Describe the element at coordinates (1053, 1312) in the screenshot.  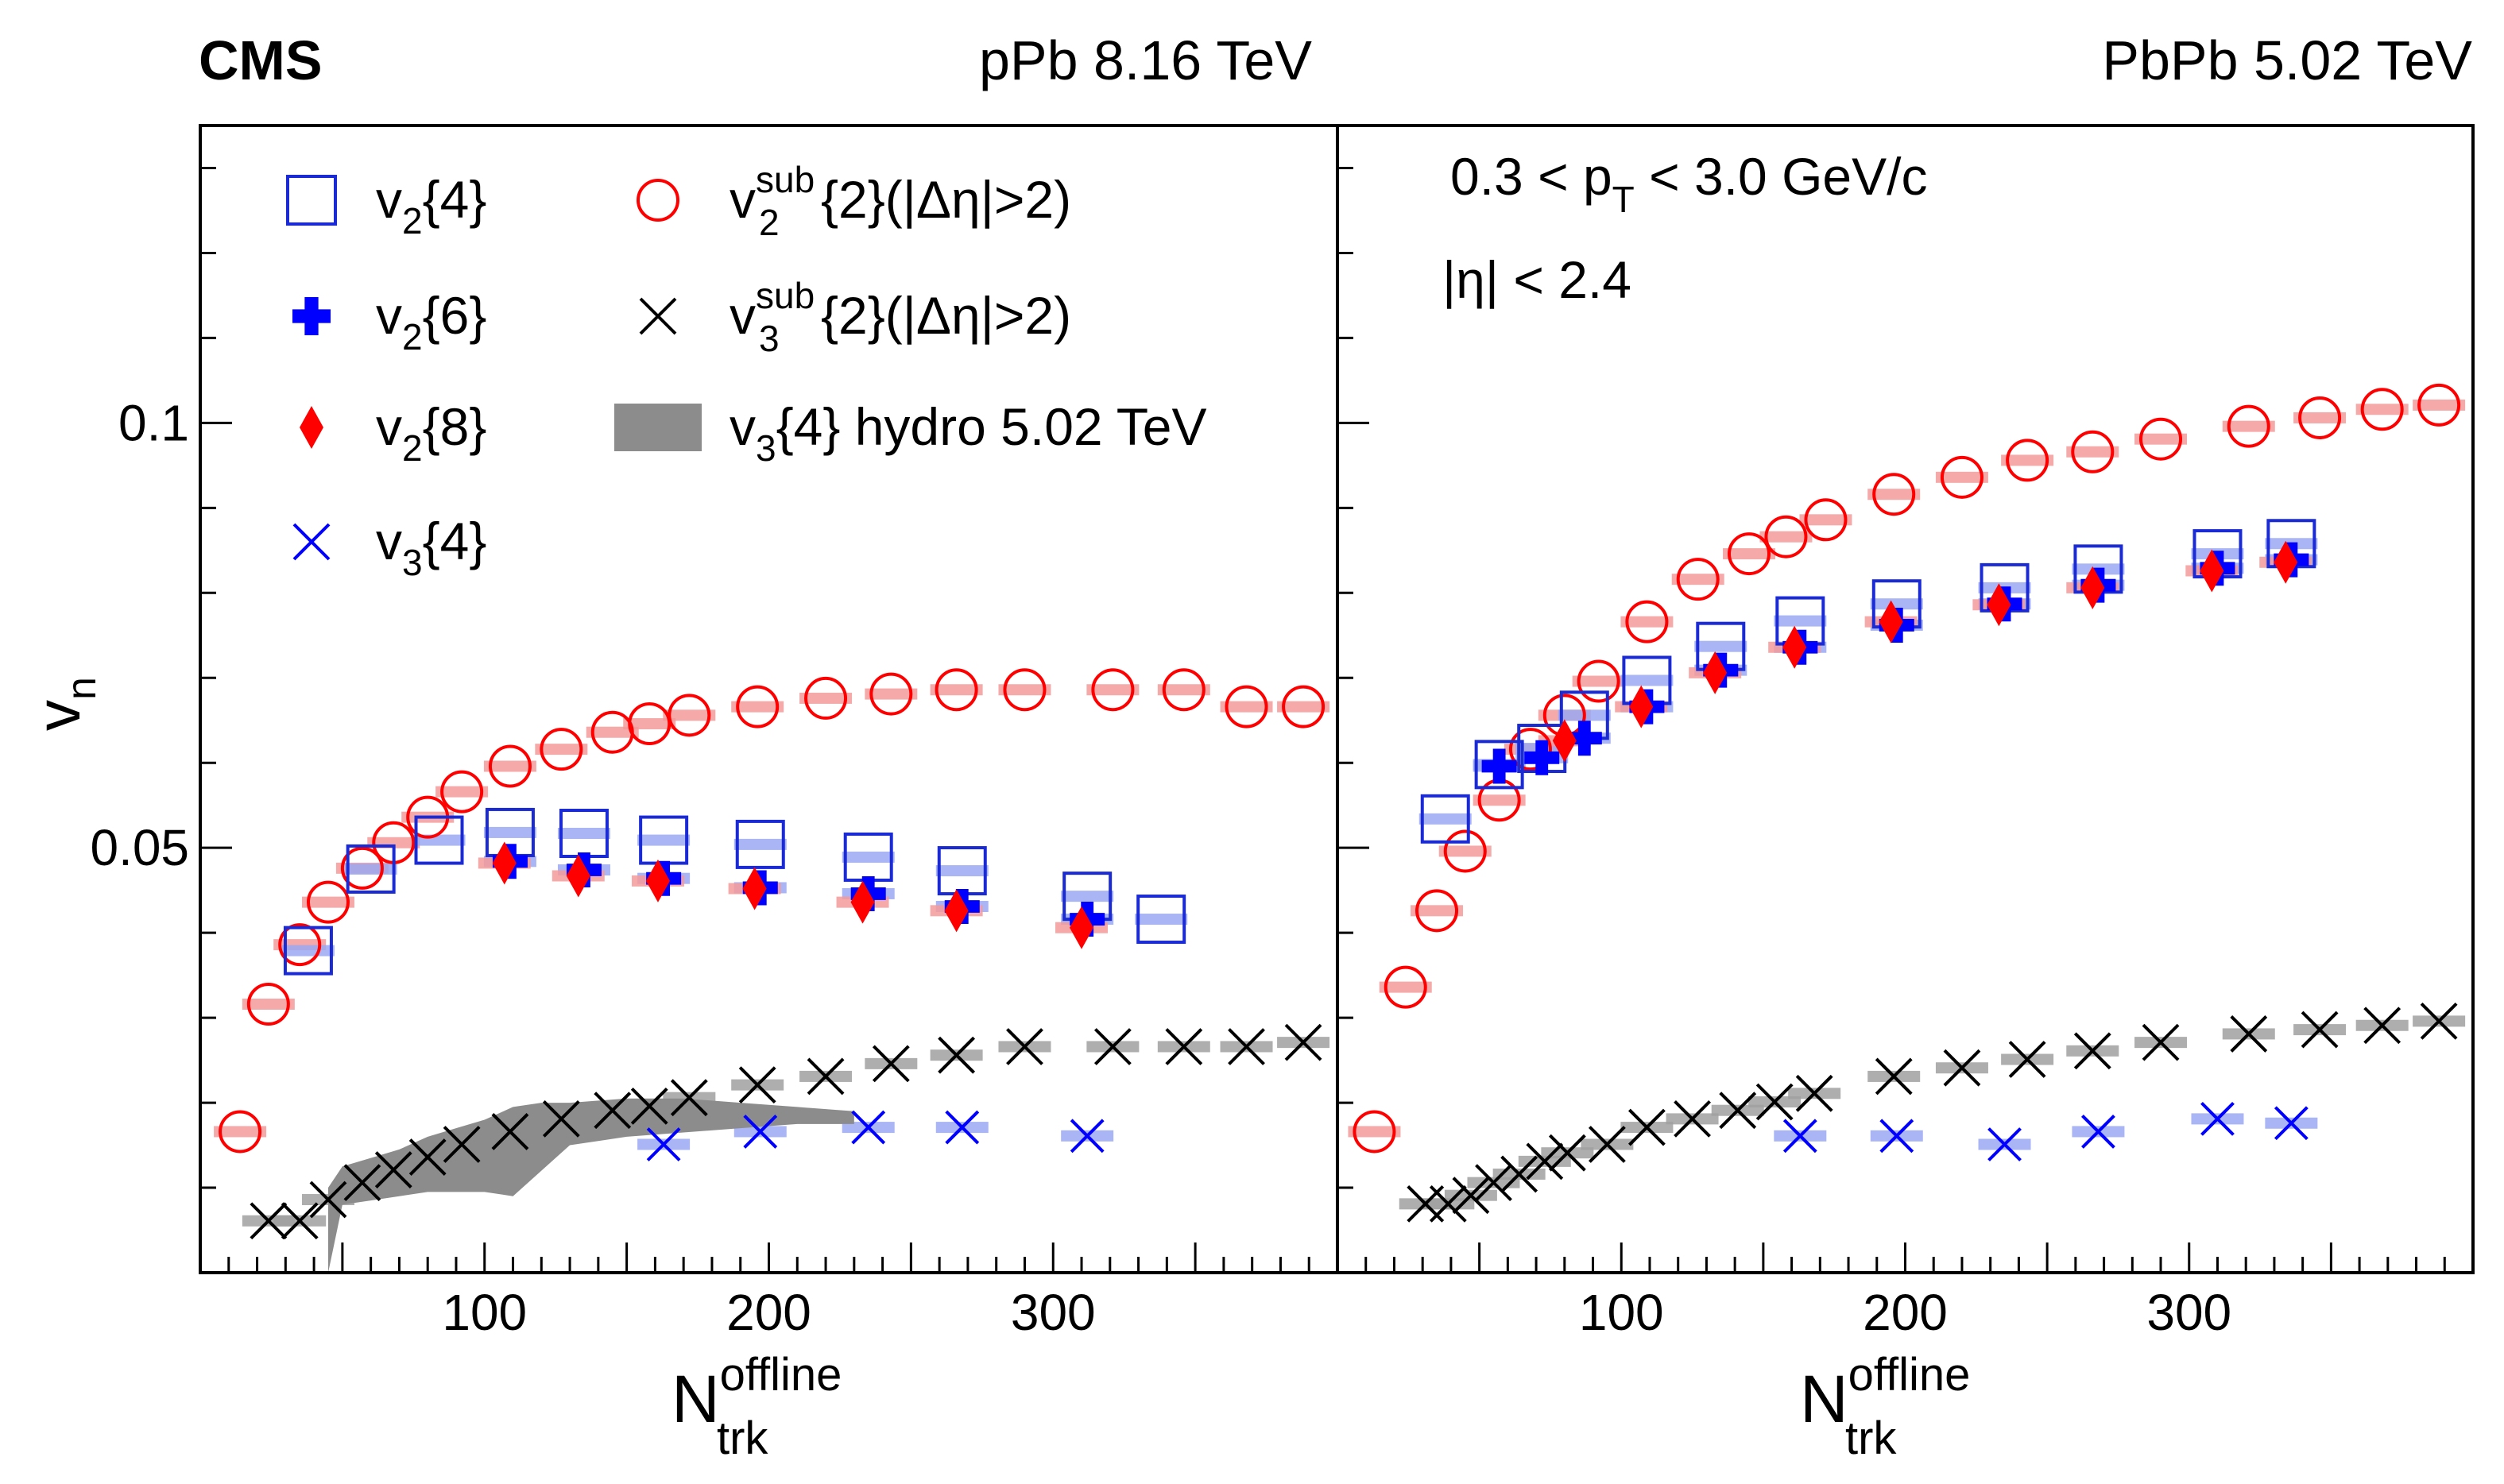
I see `x-tick-label: 300` at that location.